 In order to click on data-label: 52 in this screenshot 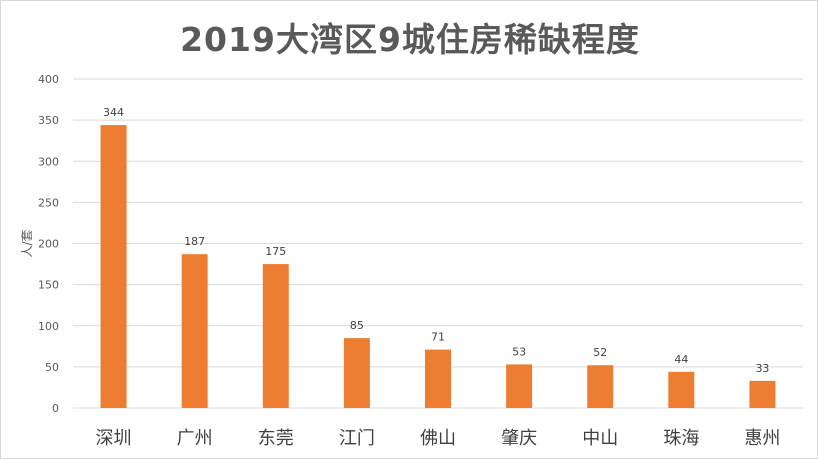, I will do `click(600, 352)`.